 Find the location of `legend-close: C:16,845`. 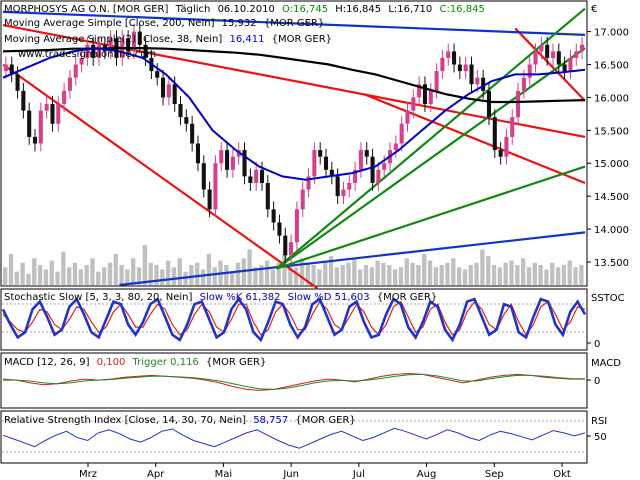

legend-close: C:16,845 is located at coordinates (461, 9).